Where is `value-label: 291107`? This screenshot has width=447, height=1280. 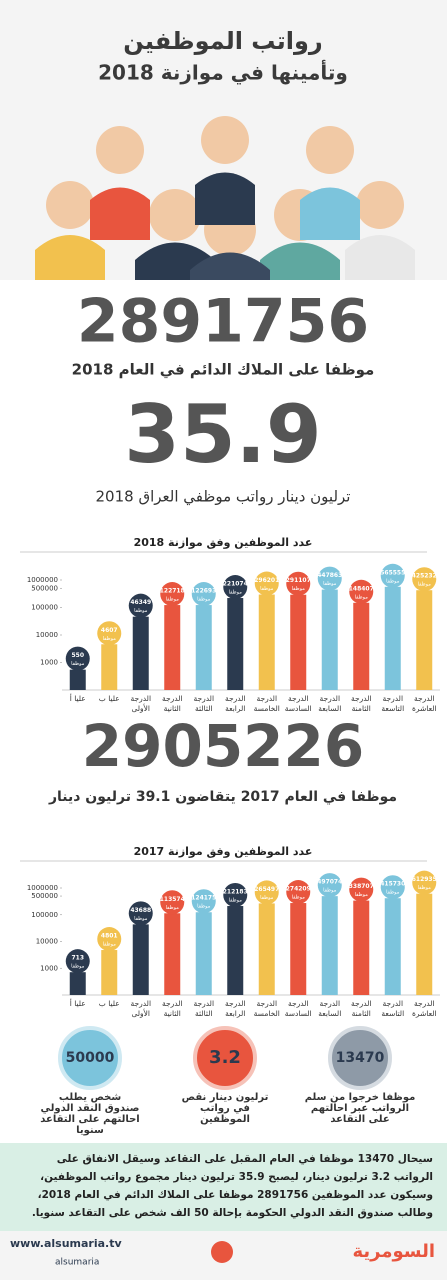
value-label: 291107 is located at coordinates (298, 580).